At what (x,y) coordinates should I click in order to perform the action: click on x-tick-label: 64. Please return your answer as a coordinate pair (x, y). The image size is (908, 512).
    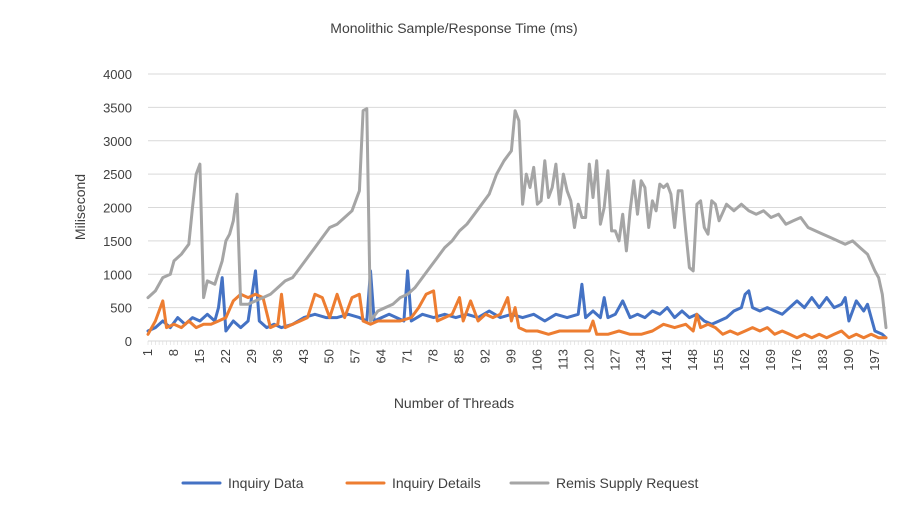
    Looking at the image, I should click on (381, 356).